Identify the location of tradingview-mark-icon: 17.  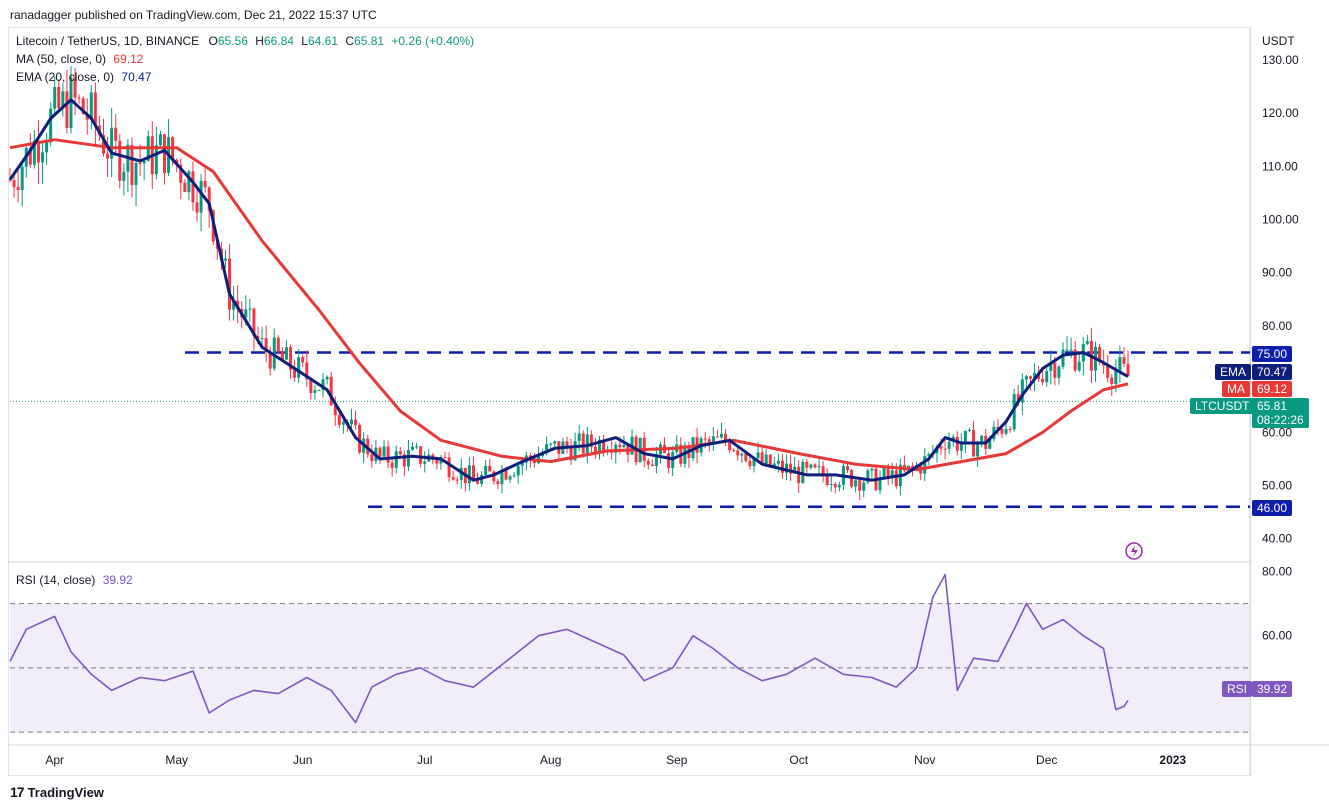
(17, 792).